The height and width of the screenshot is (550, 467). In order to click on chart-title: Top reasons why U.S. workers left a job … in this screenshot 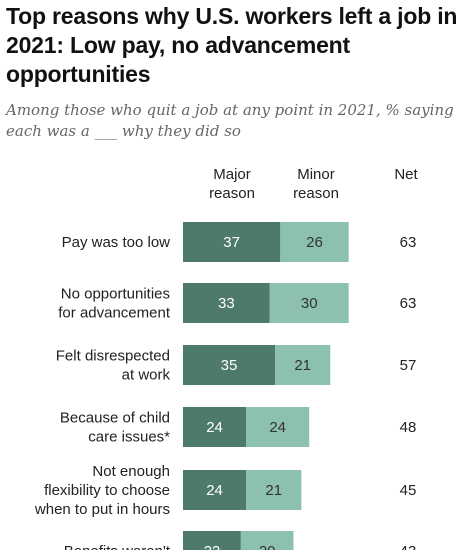, I will do `click(232, 45)`.